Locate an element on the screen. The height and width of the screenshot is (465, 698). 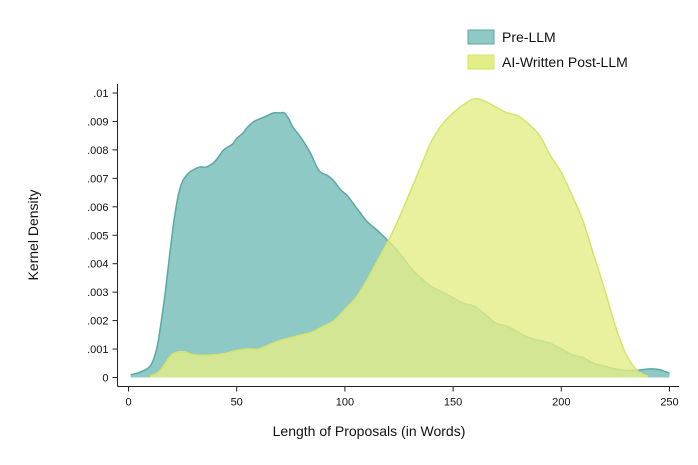
x-tick-label: 150 is located at coordinates (453, 403).